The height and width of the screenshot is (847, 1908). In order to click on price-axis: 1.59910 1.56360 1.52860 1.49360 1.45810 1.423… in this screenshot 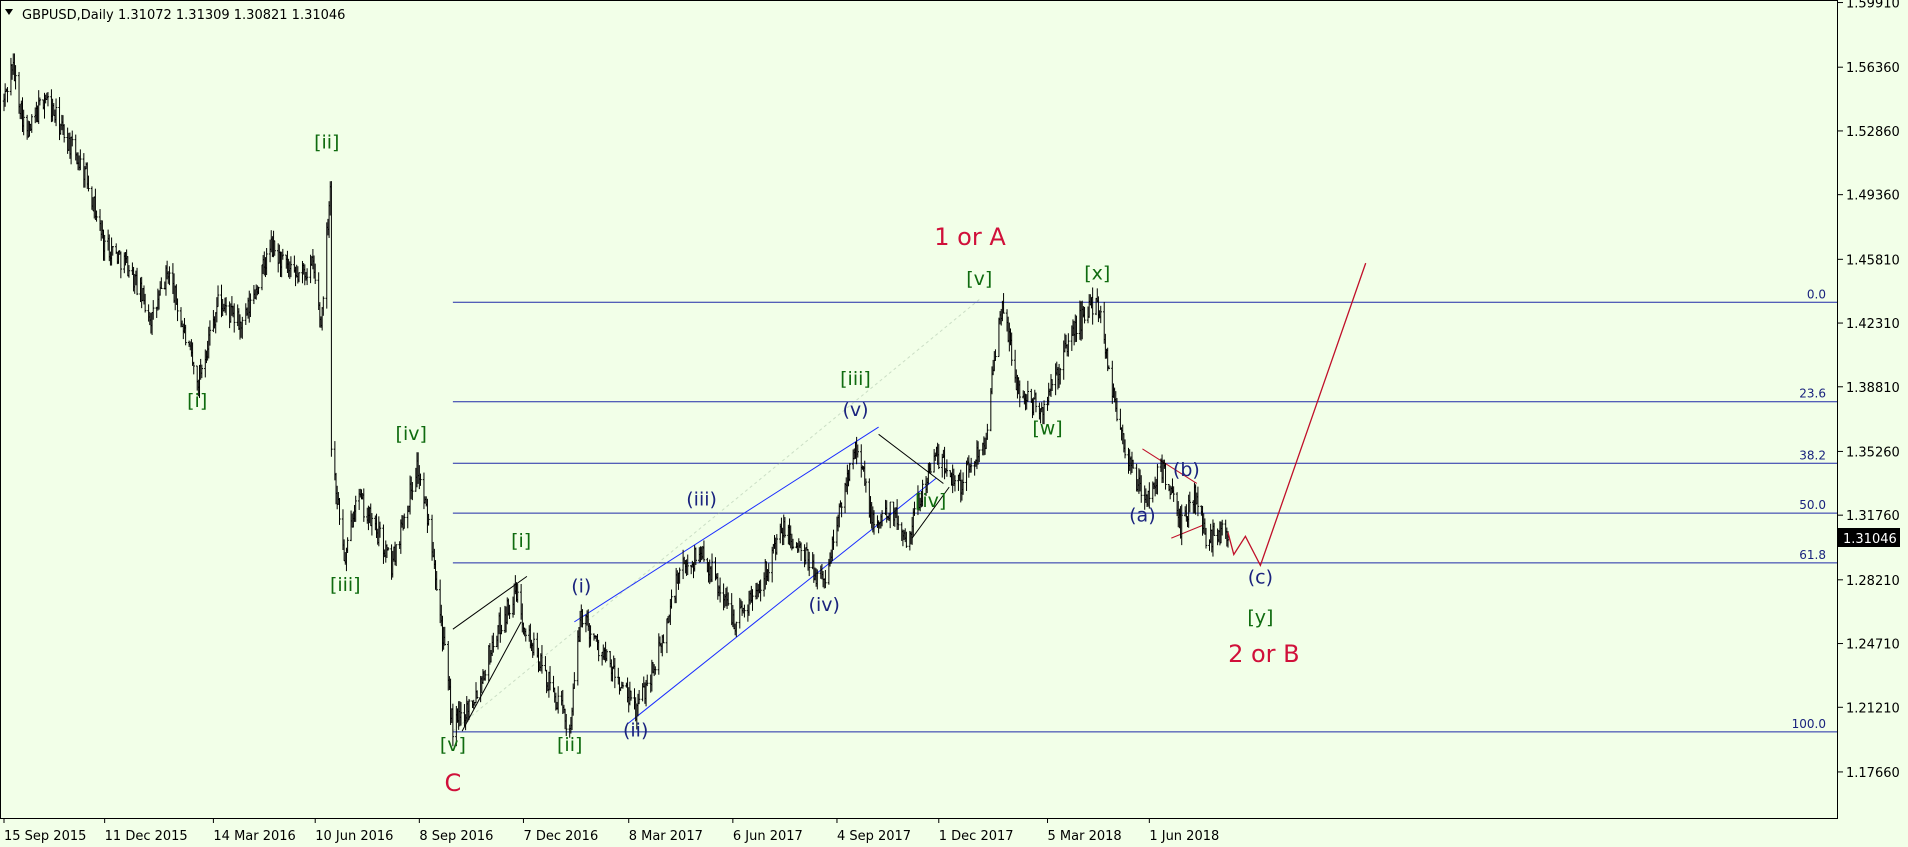, I will do `click(1869, 390)`.